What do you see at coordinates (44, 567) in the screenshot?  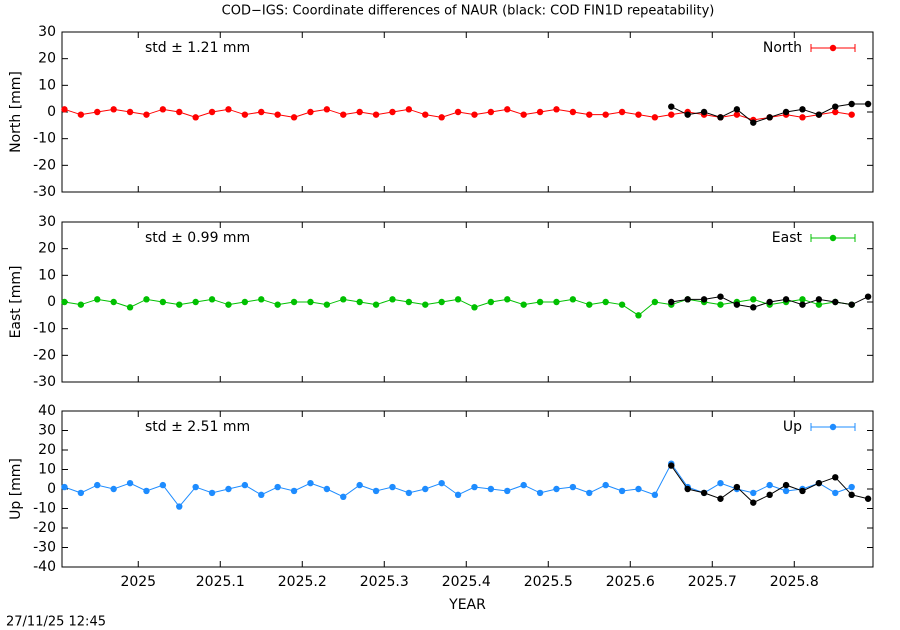 I see `y-tick-label: -40` at bounding box center [44, 567].